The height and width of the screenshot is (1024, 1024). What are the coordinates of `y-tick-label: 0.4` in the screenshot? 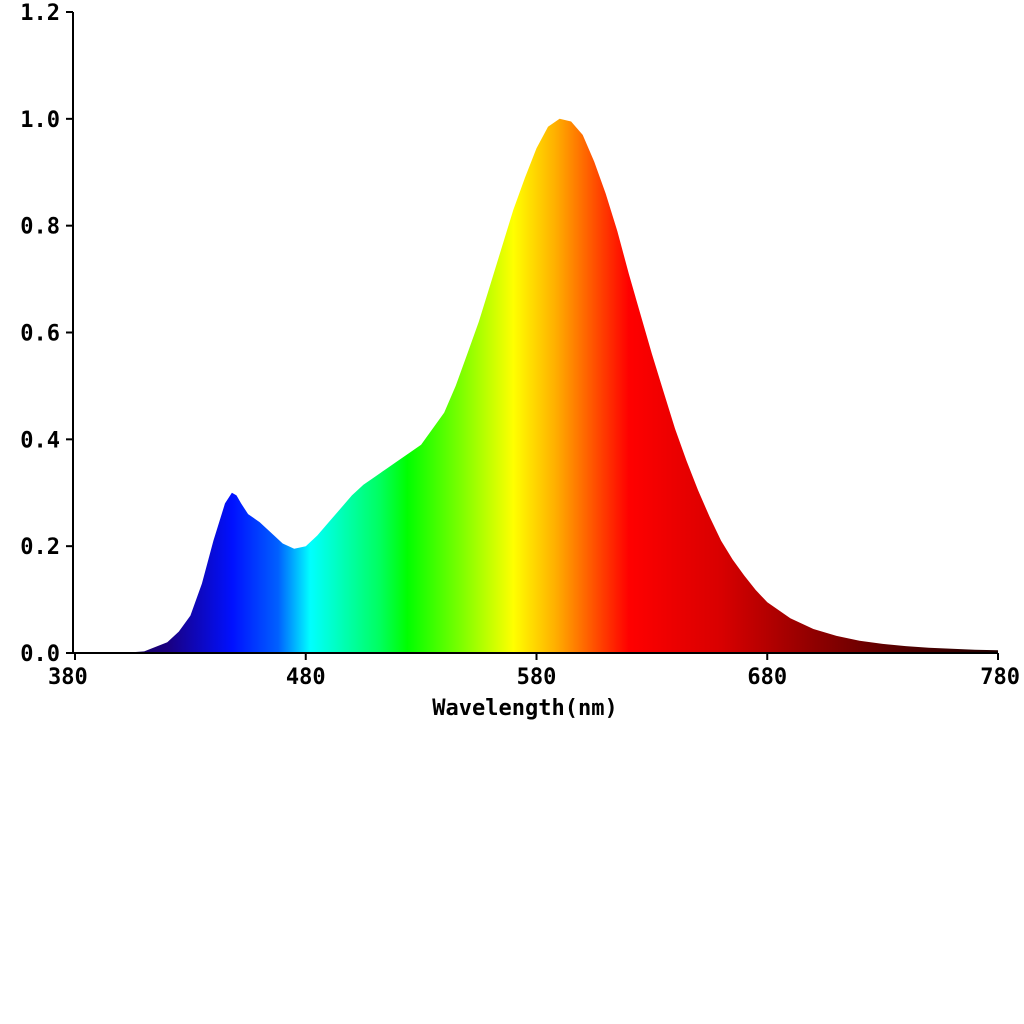 It's located at (40, 440).